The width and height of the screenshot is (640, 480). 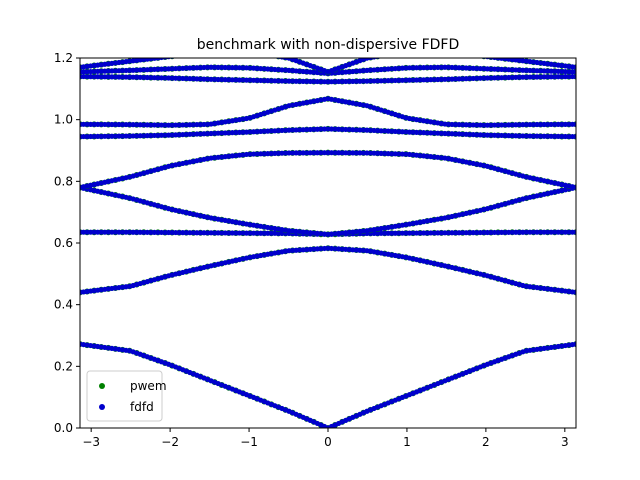 I want to click on legend-box, so click(x=124, y=396).